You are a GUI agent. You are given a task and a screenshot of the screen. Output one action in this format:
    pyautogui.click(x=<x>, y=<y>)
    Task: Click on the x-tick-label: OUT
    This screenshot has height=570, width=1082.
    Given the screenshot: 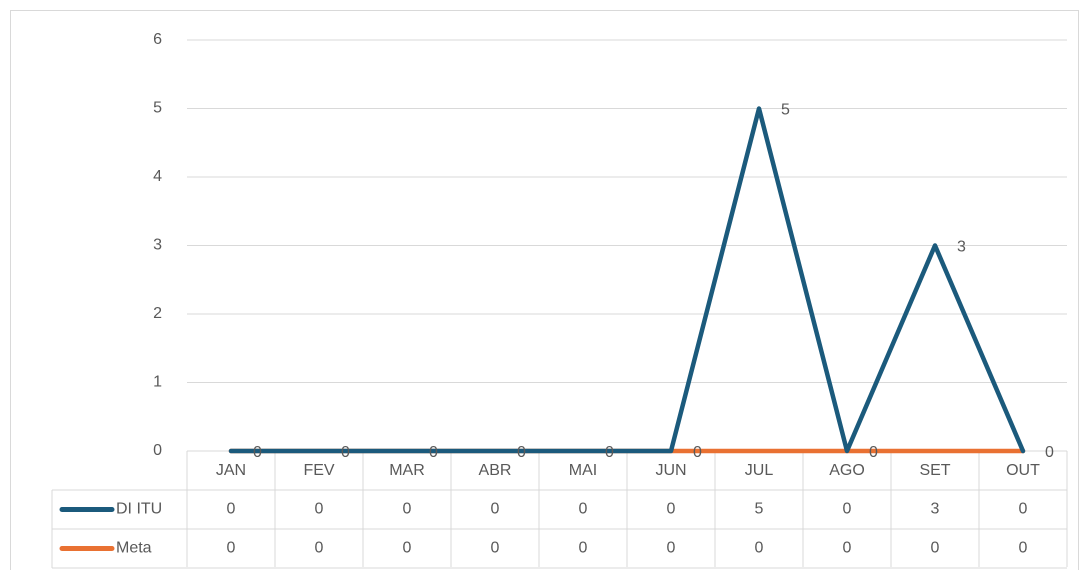 What is the action you would take?
    pyautogui.click(x=1023, y=470)
    